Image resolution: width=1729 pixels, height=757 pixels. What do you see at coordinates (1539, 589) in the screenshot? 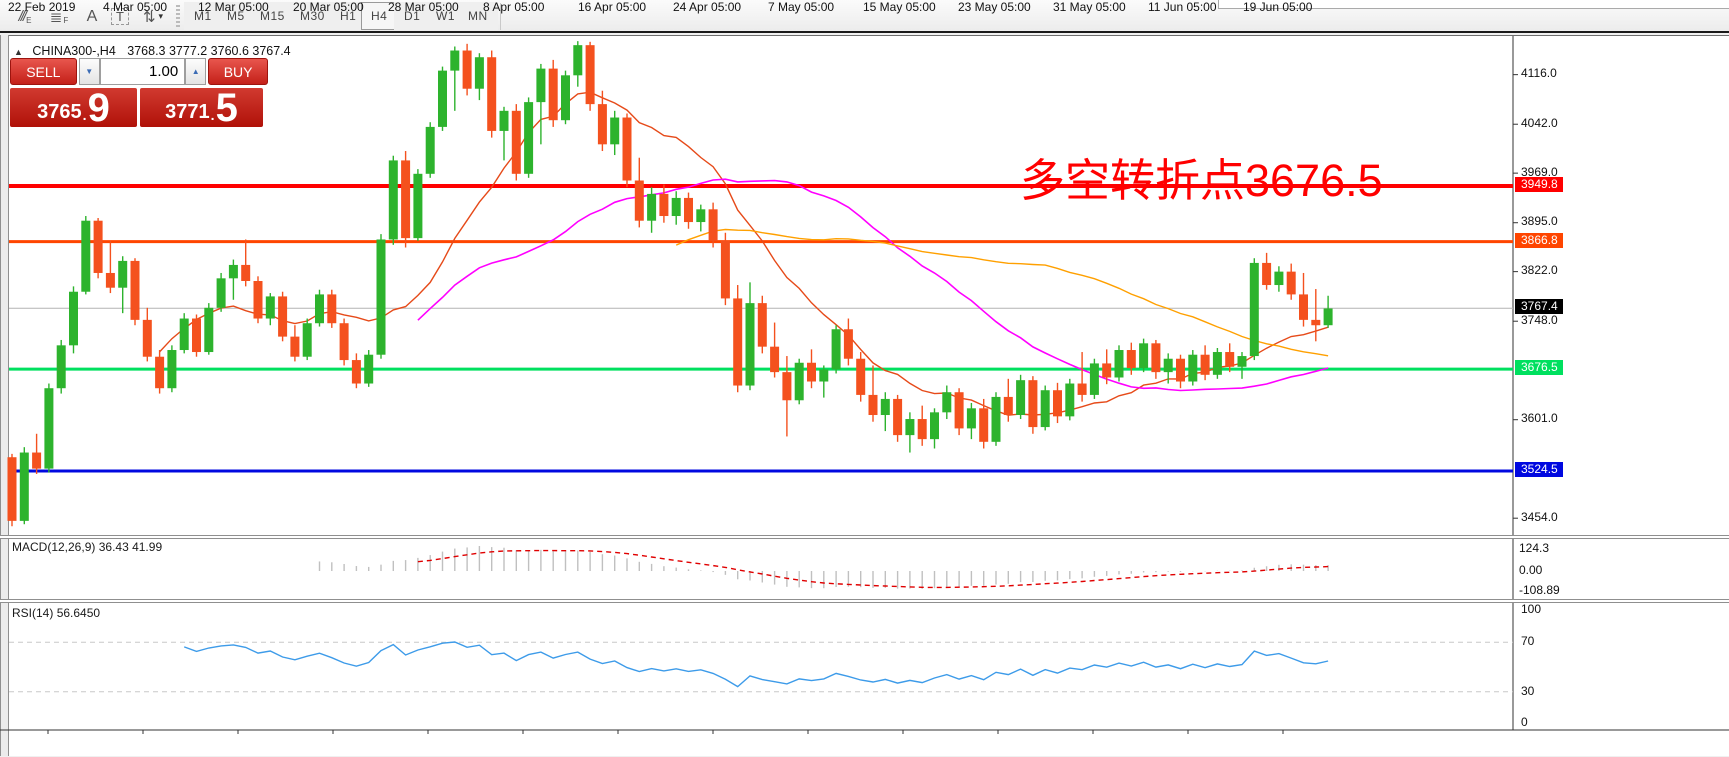
I see `macd-axis-label: -108.89` at bounding box center [1539, 589].